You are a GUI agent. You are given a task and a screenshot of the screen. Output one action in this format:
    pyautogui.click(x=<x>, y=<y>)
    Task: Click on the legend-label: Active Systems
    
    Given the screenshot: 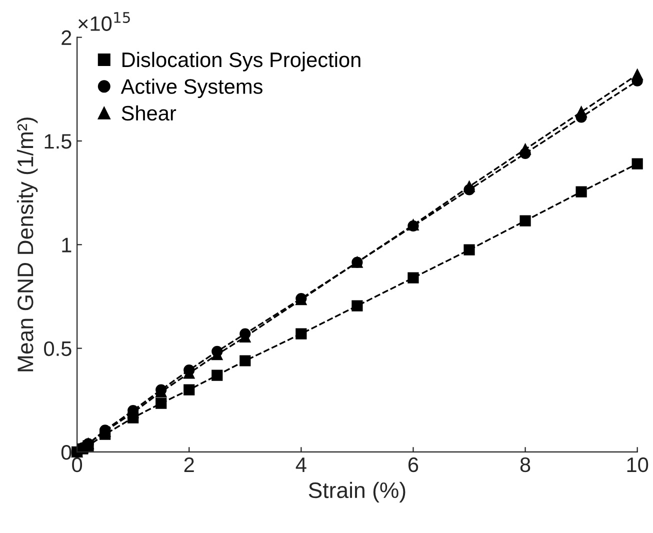 What is the action you would take?
    pyautogui.click(x=191, y=88)
    